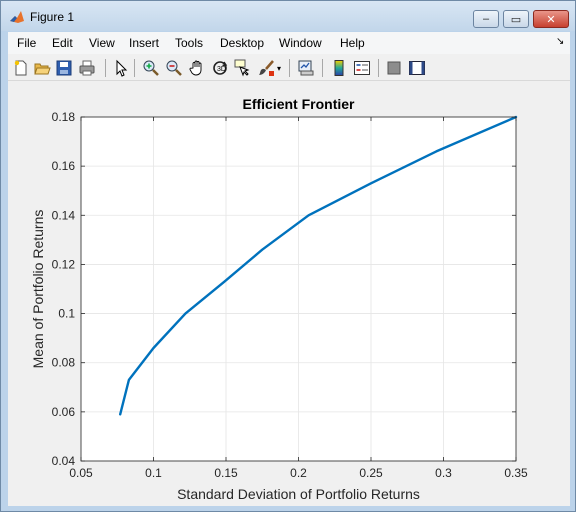 The image size is (576, 512). Describe the element at coordinates (300, 43) in the screenshot. I see `menu-window: Window` at that location.